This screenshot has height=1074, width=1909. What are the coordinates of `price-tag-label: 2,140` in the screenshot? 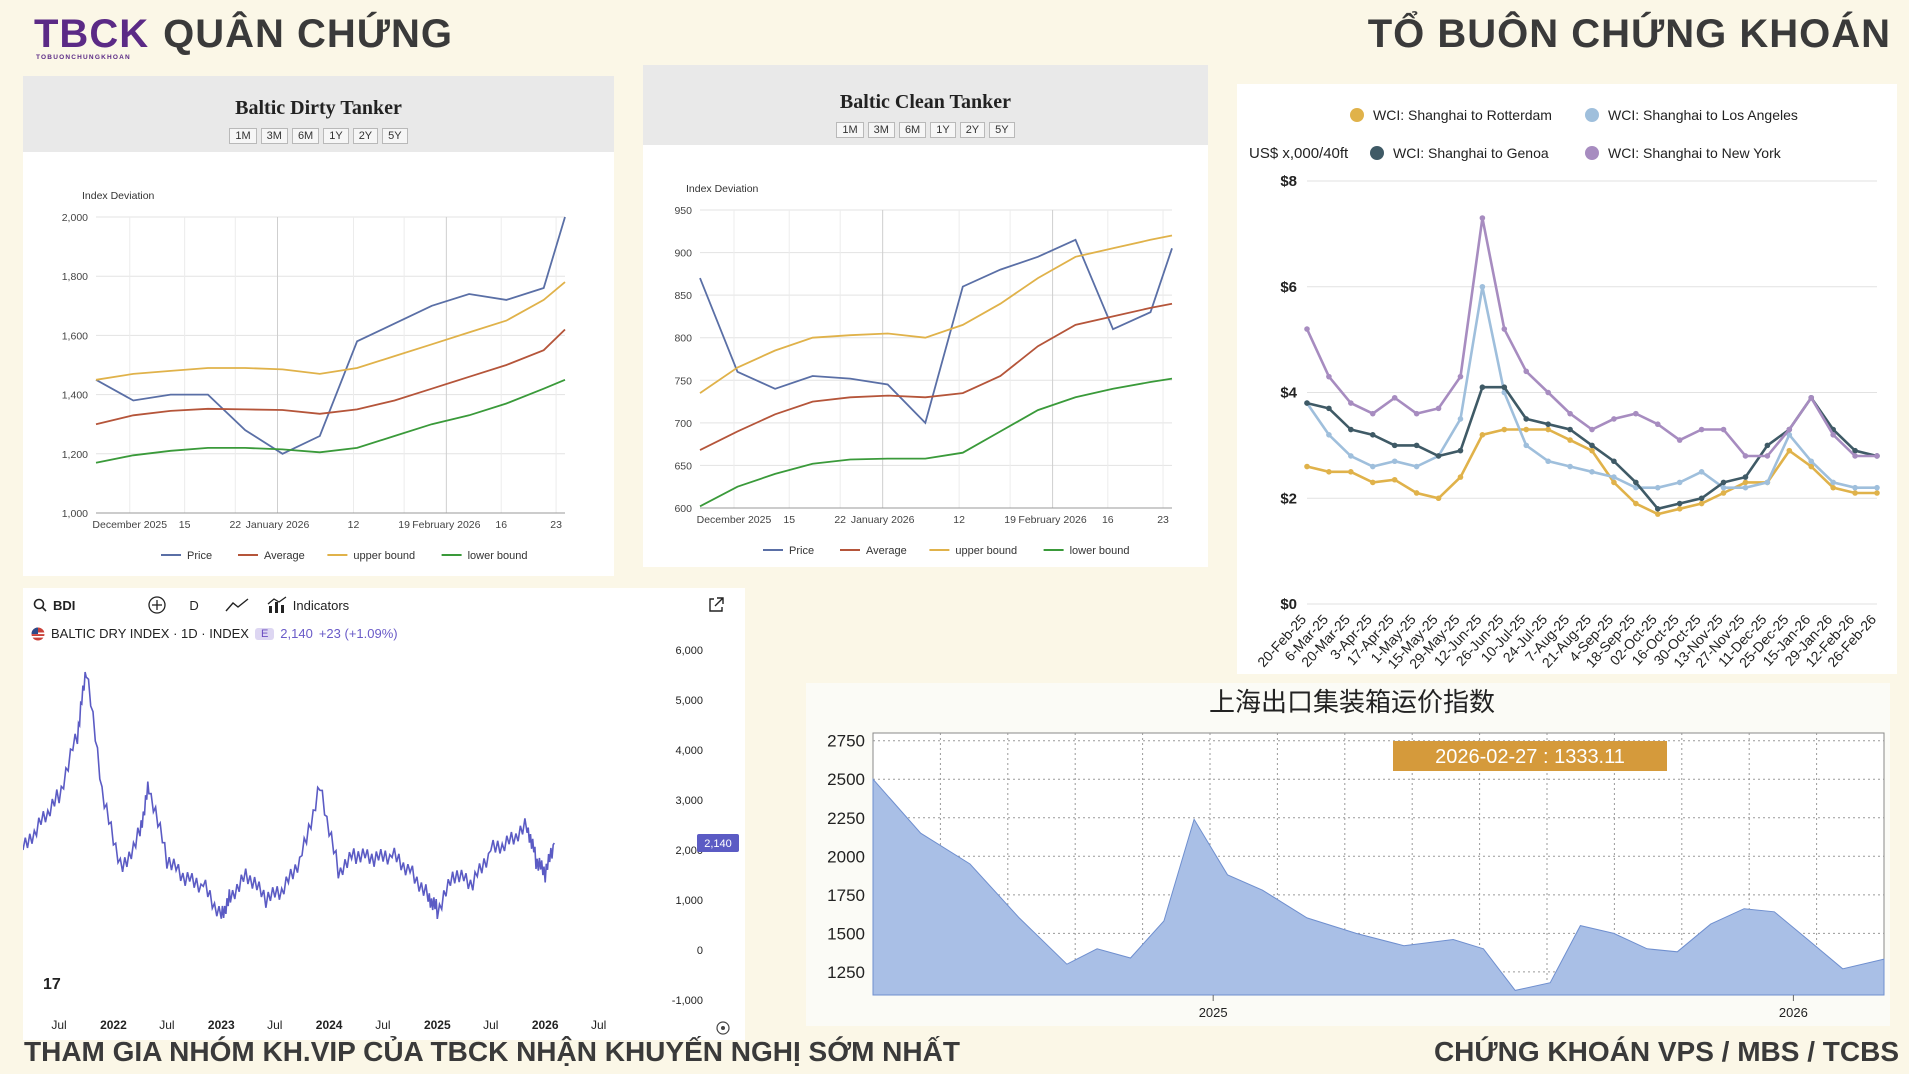 It's located at (718, 844).